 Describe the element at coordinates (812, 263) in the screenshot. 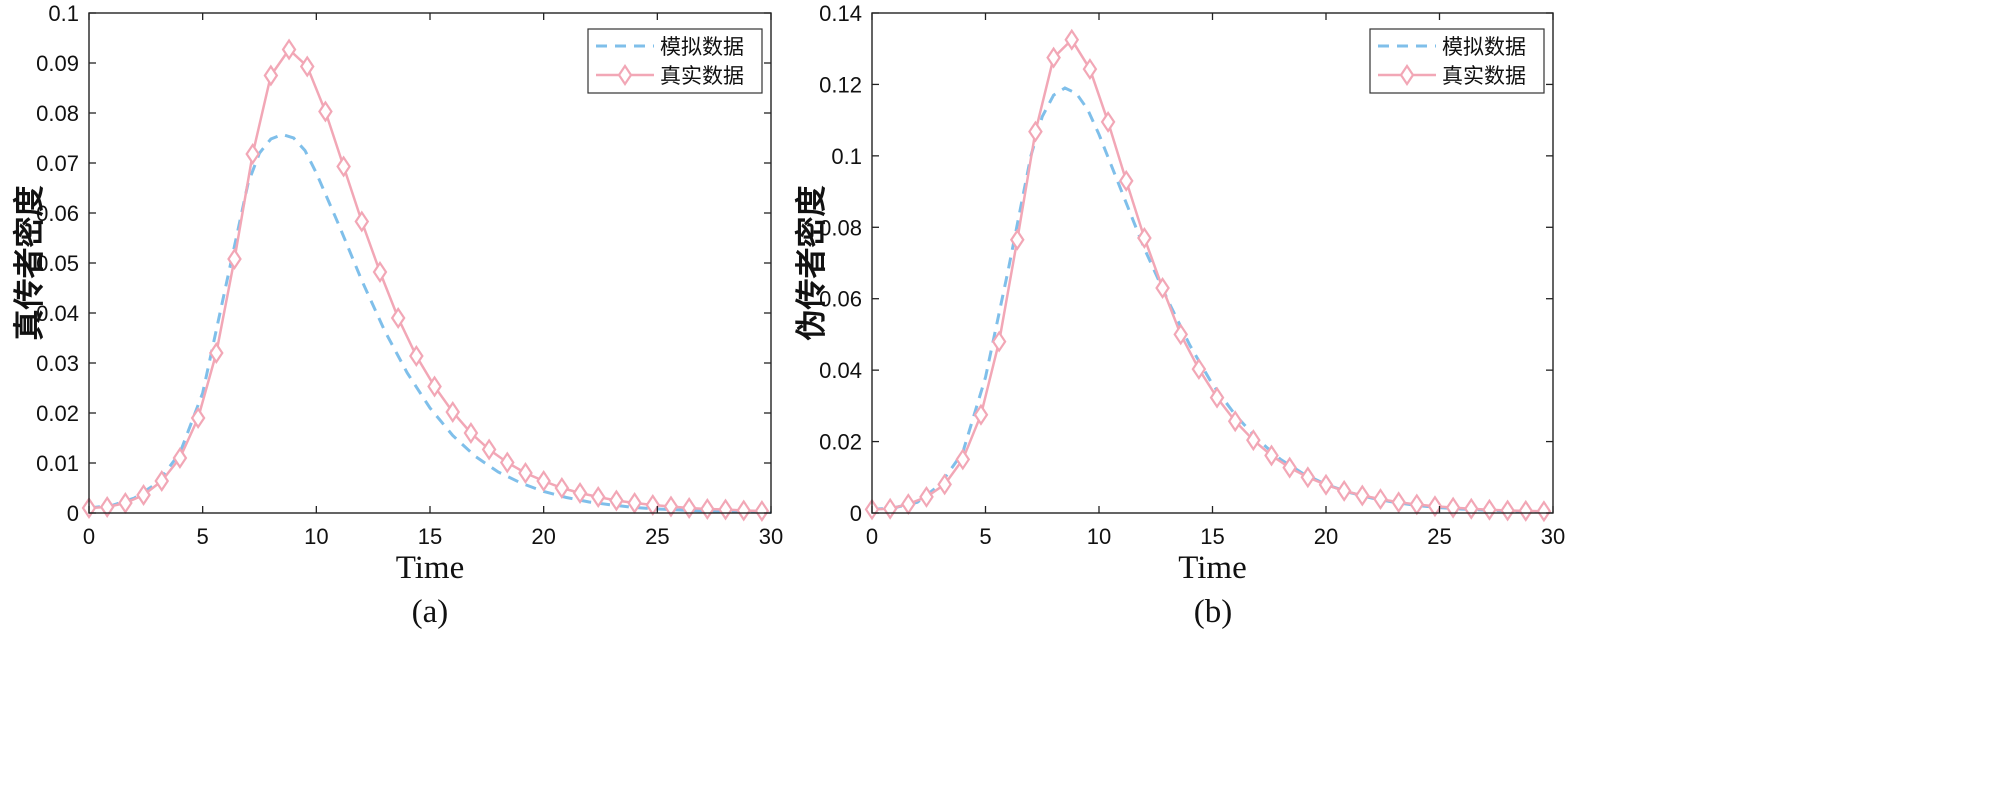

I see `y-axis-title: 伪传者密度` at that location.